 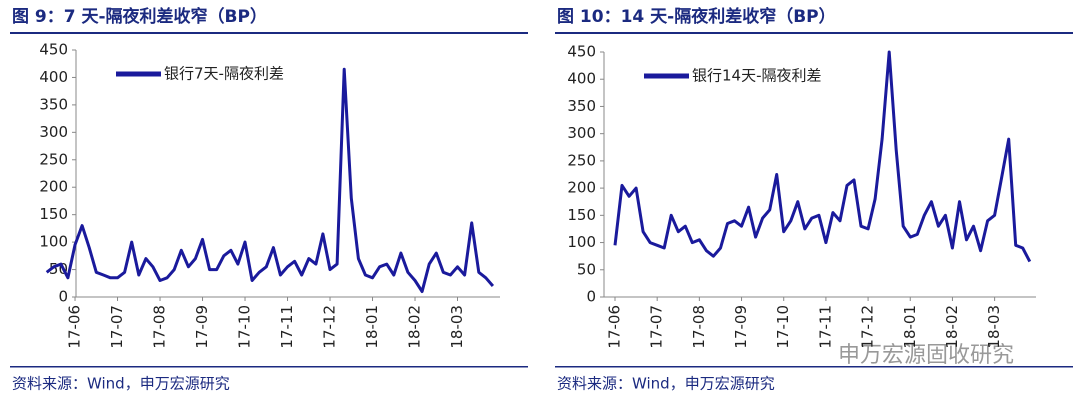 I want to click on chart-title: 图 10：14 天-隔夜利差收窄（BP）, so click(x=696, y=16).